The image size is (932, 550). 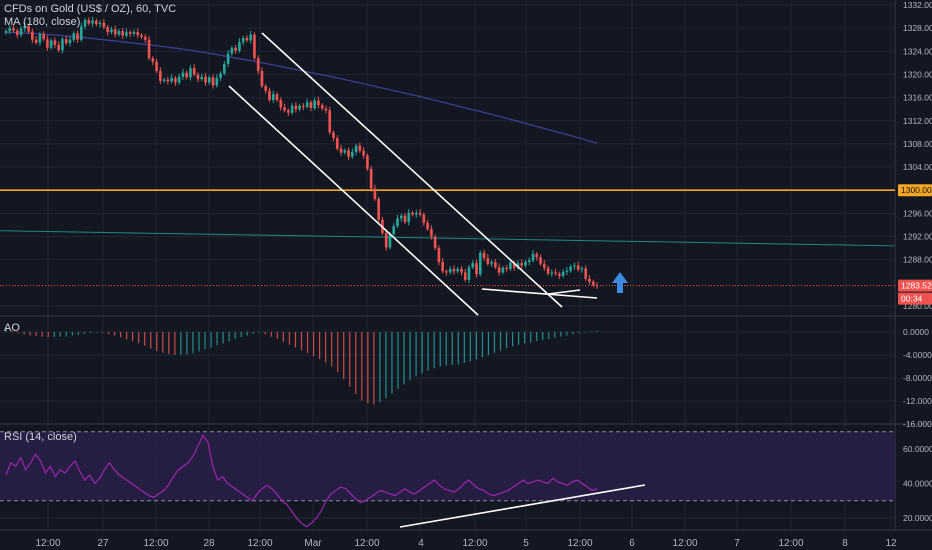 I want to click on time-label: 8, so click(x=845, y=543).